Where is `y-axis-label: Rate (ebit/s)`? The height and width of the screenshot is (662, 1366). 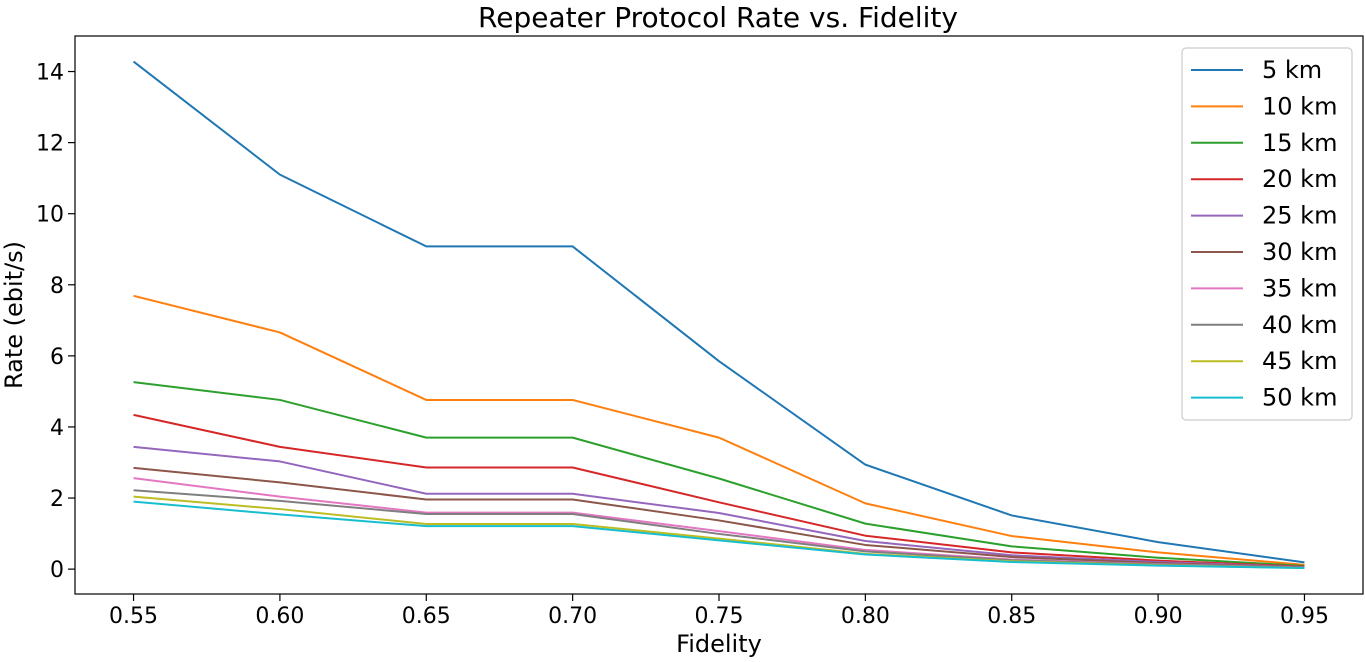 y-axis-label: Rate (ebit/s) is located at coordinates (14, 315).